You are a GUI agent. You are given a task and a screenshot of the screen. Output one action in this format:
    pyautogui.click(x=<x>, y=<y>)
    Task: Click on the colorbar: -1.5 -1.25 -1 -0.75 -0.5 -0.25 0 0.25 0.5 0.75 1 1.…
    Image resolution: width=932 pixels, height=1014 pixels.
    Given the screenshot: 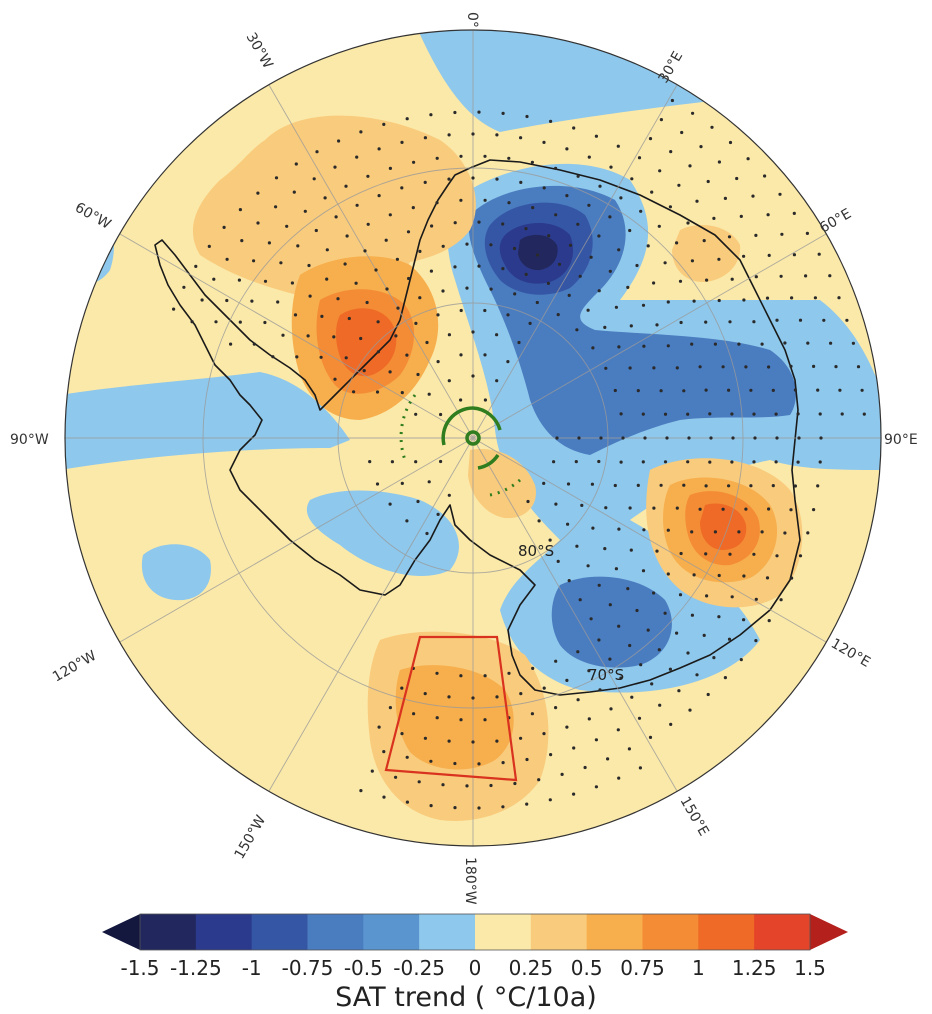 What is the action you would take?
    pyautogui.click(x=475, y=963)
    